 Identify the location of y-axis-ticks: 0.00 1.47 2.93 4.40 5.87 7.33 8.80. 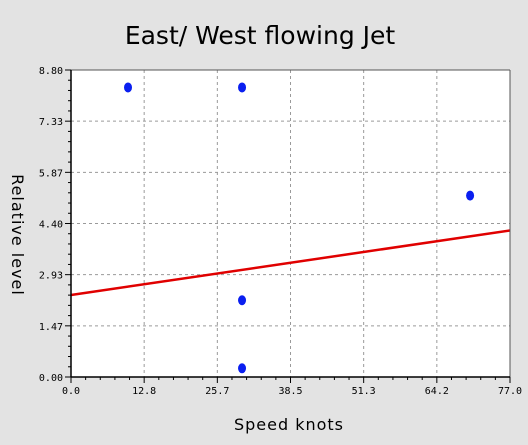
(55, 225).